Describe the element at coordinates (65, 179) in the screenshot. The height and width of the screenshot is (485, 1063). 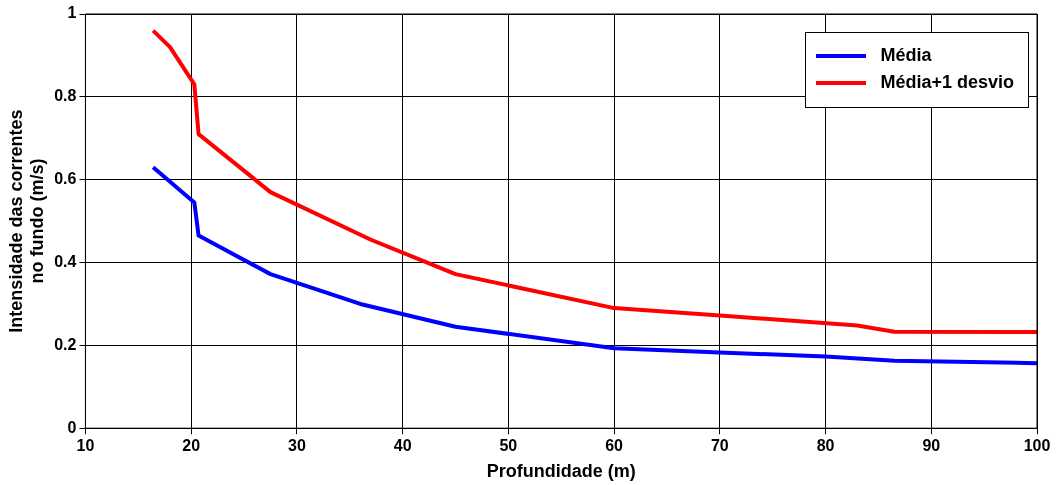
I see `y-tick-label: 0.6` at that location.